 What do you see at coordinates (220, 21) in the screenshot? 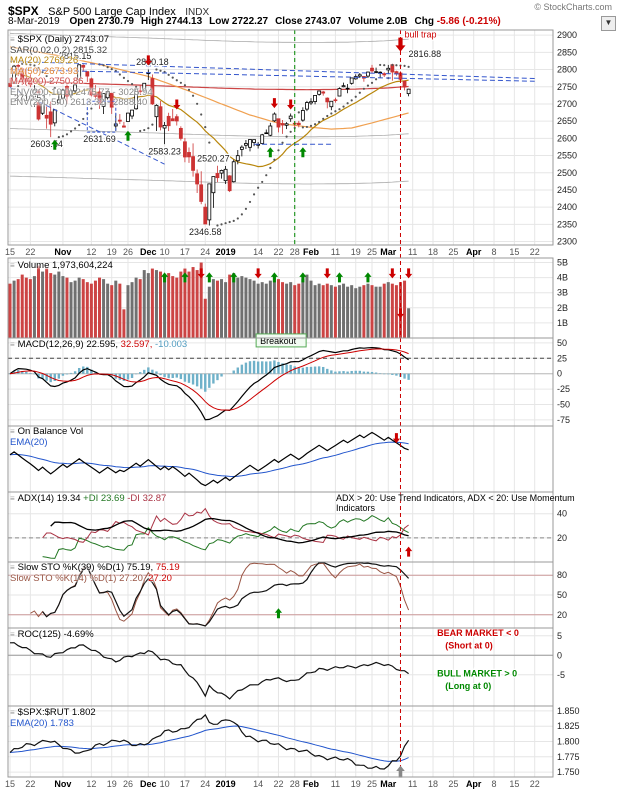
I see `quote-label: Low` at bounding box center [220, 21].